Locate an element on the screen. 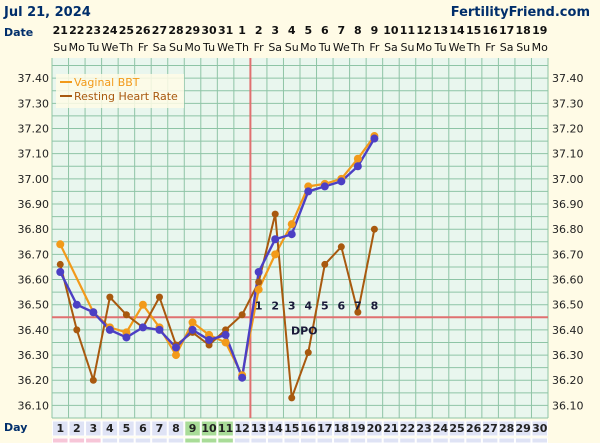 Image resolution: width=600 pixels, height=443 pixels. y-tick-label-left: 36.60 is located at coordinates (34, 280).